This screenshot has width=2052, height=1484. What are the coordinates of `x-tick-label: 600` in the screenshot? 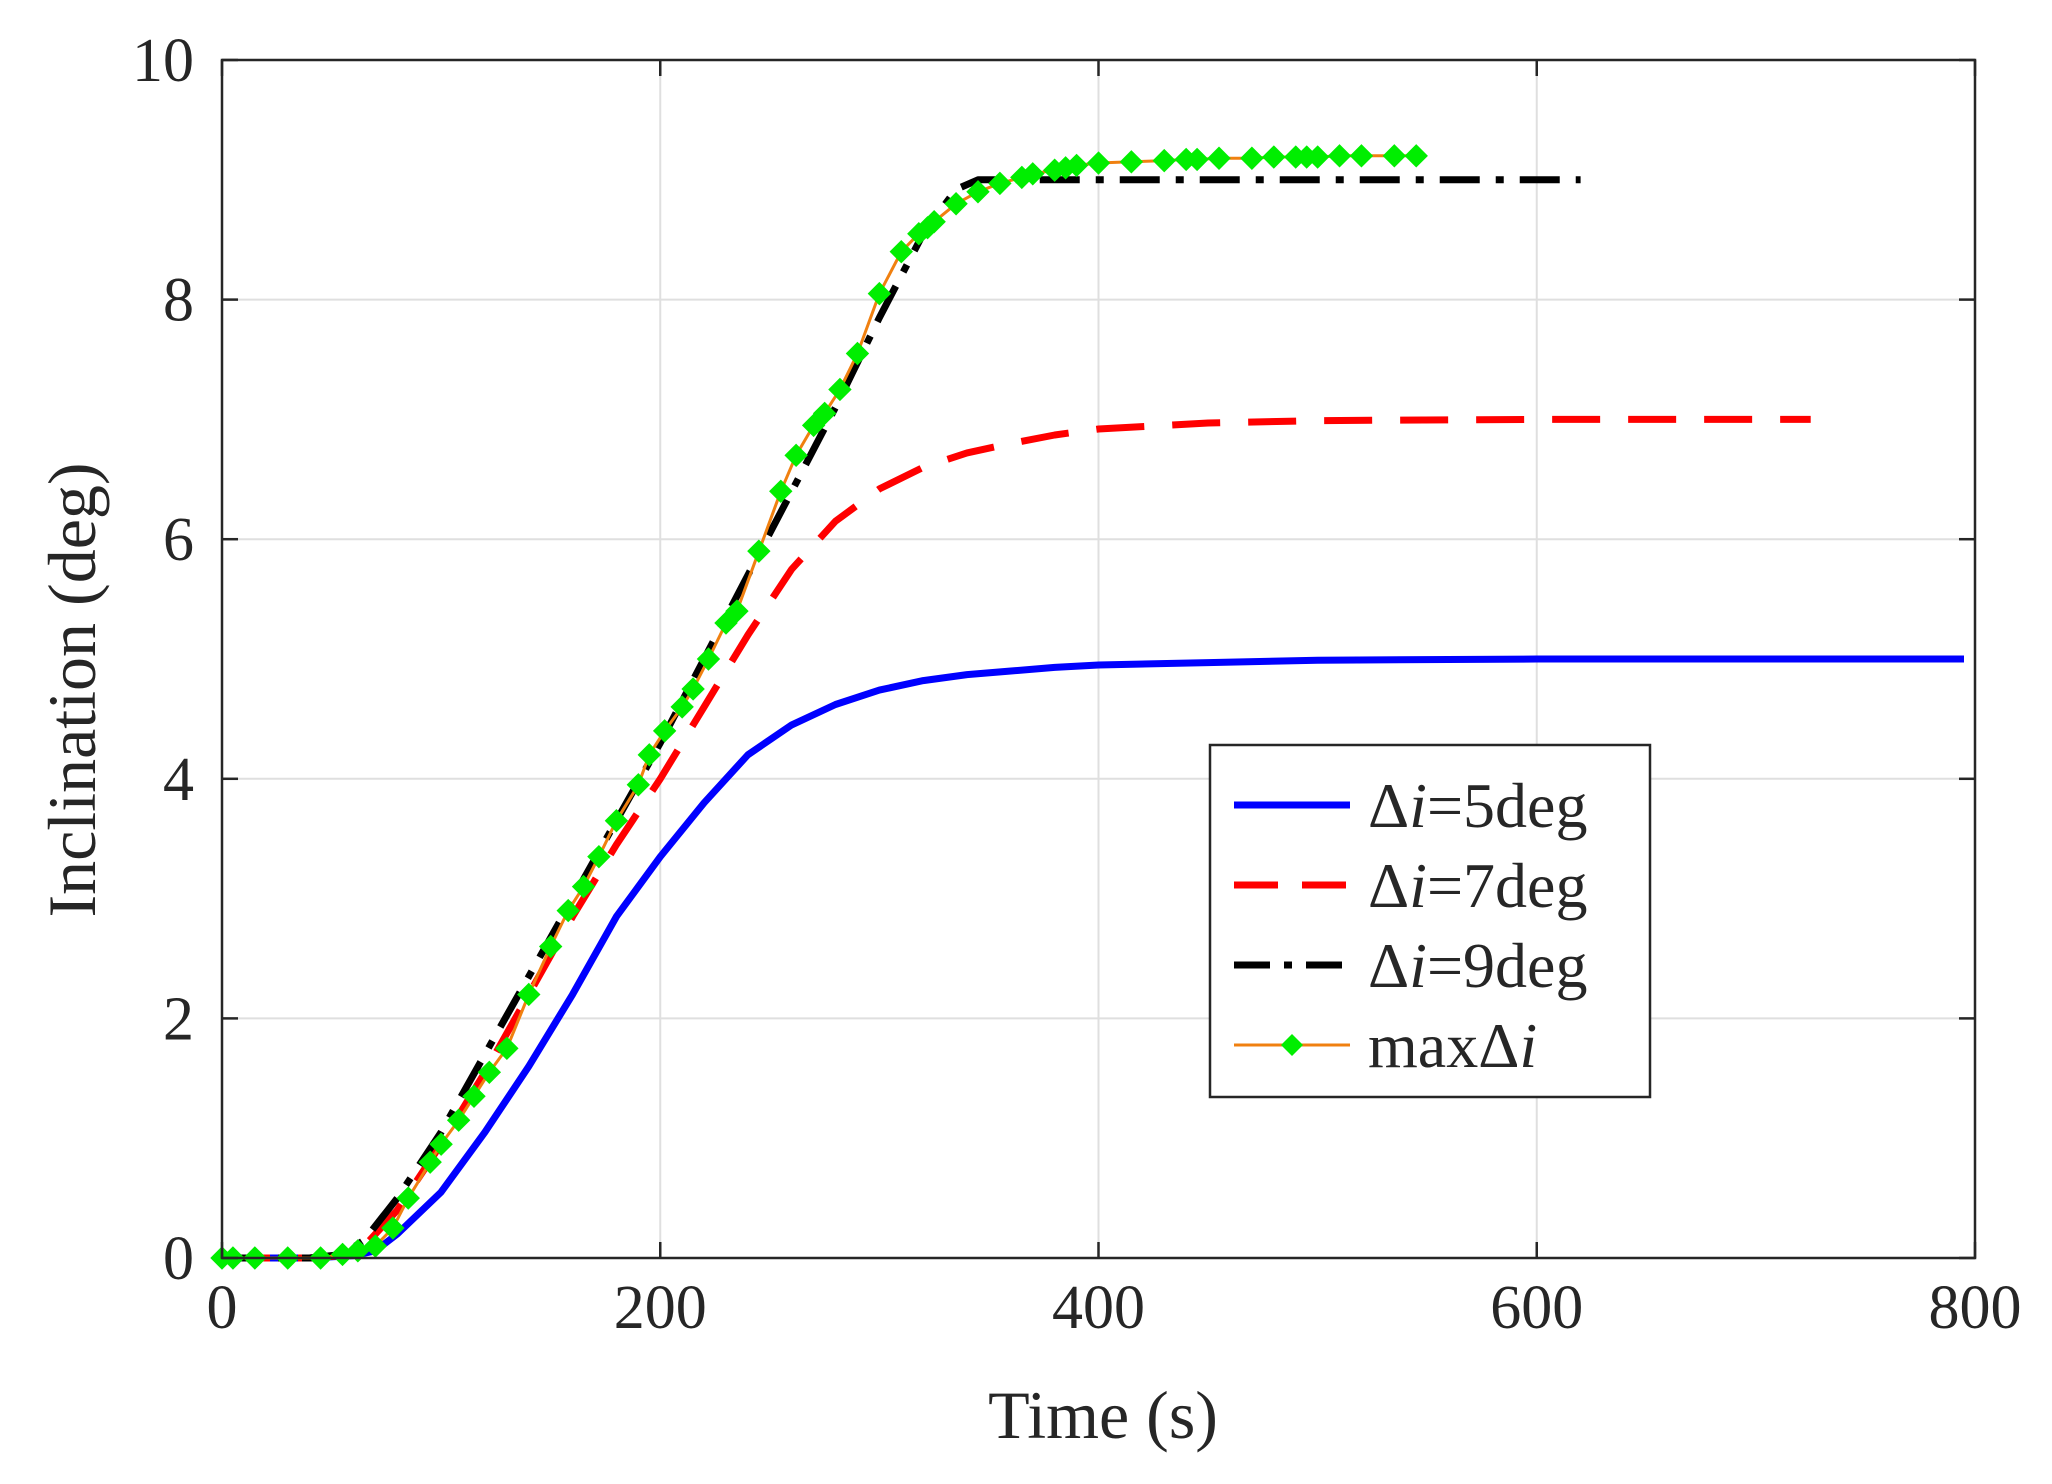 It's located at (1536, 1308).